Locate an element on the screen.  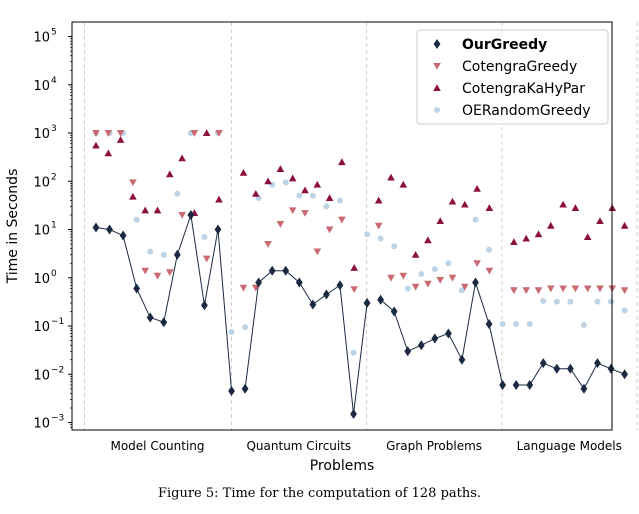
y-tick-label-7: 10 is located at coordinates (41, 86).